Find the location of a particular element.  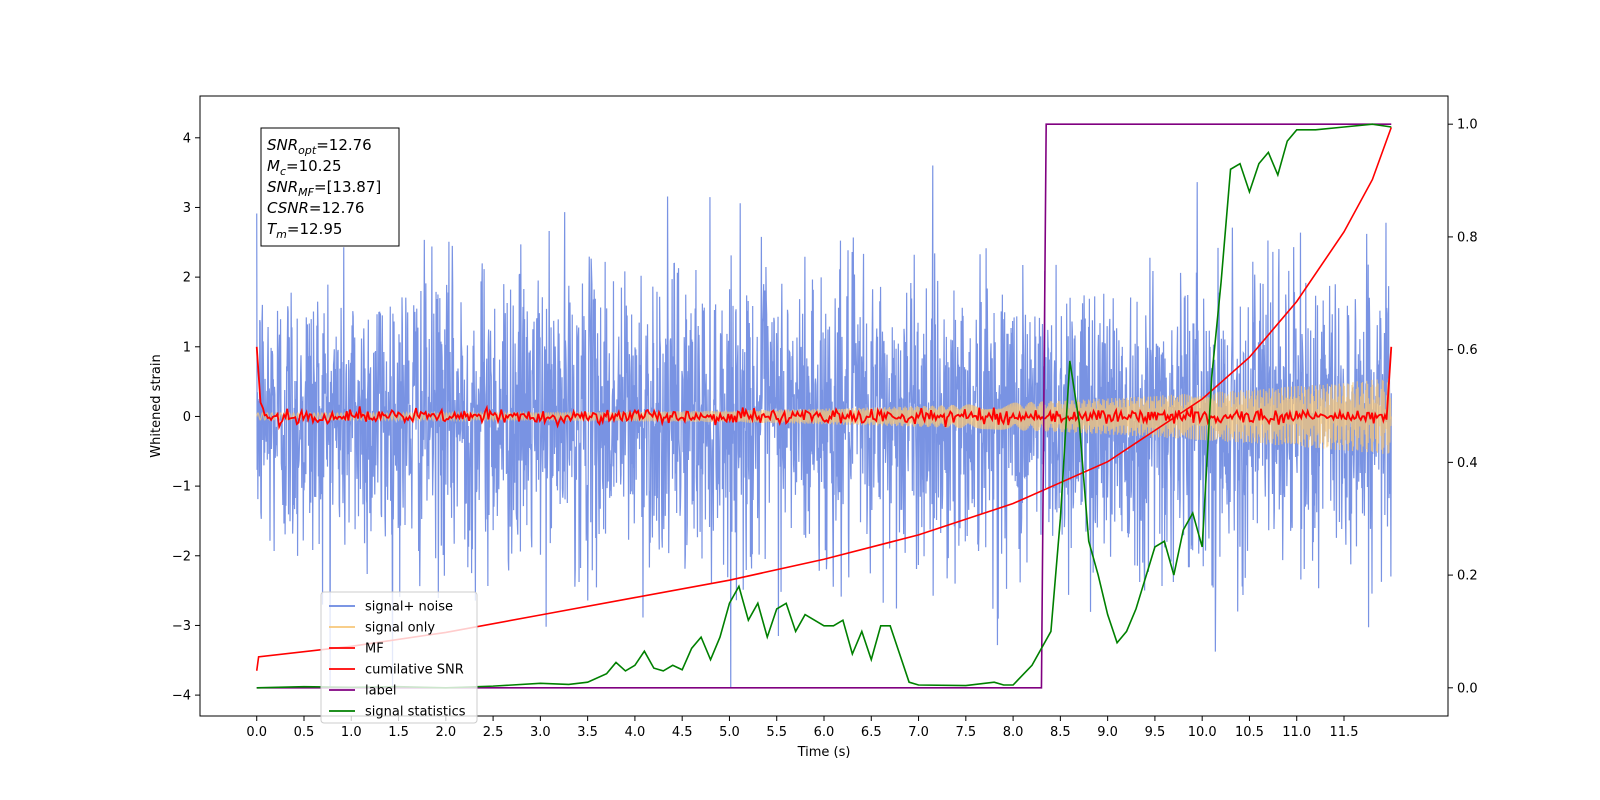

x-tick-label: 9.5 is located at coordinates (1155, 732).